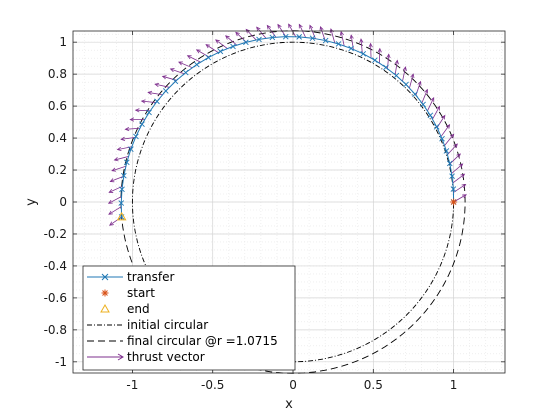 The width and height of the screenshot is (560, 420). I want to click on x-tick-label: -1, so click(132, 385).